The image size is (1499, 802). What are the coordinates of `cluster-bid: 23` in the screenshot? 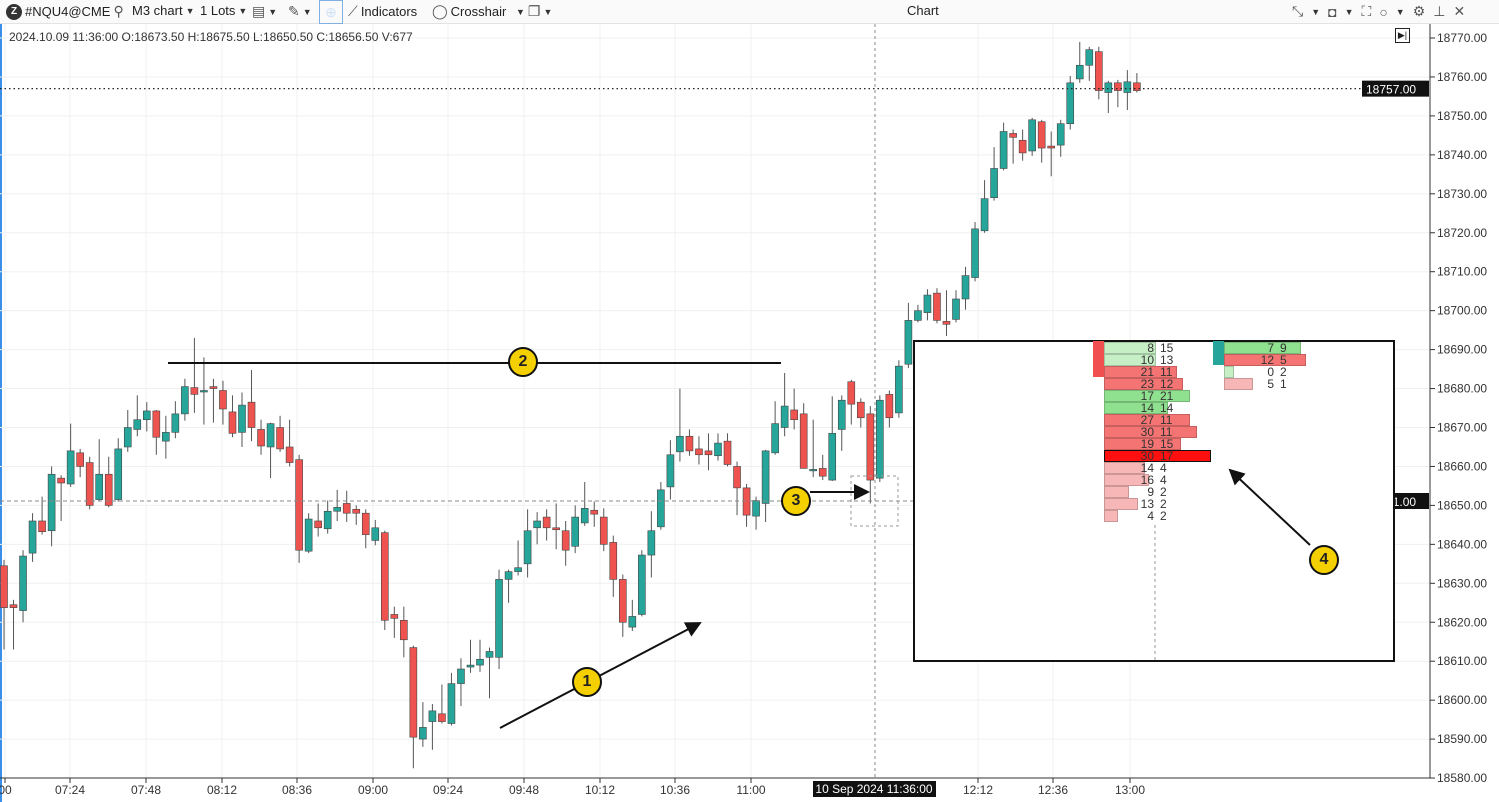 It's located at (1147, 384).